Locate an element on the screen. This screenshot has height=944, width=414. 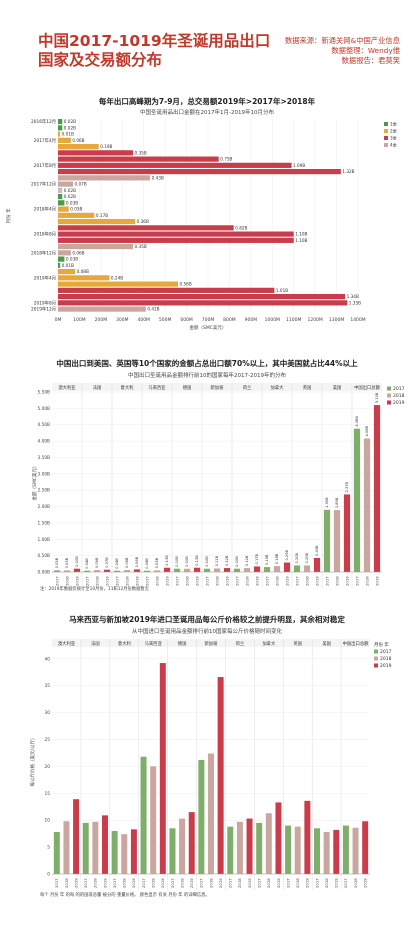
bar-value-label: 5.10B is located at coordinates (377, 397).